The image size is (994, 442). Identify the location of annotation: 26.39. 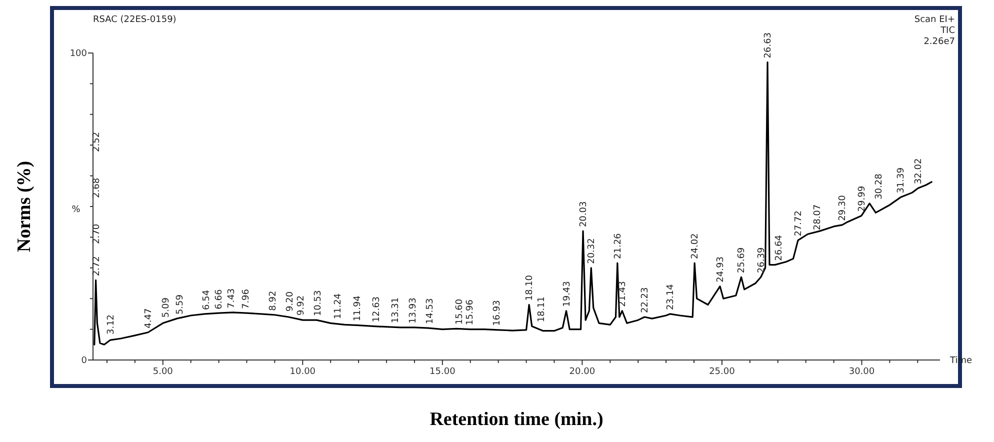
(761, 260).